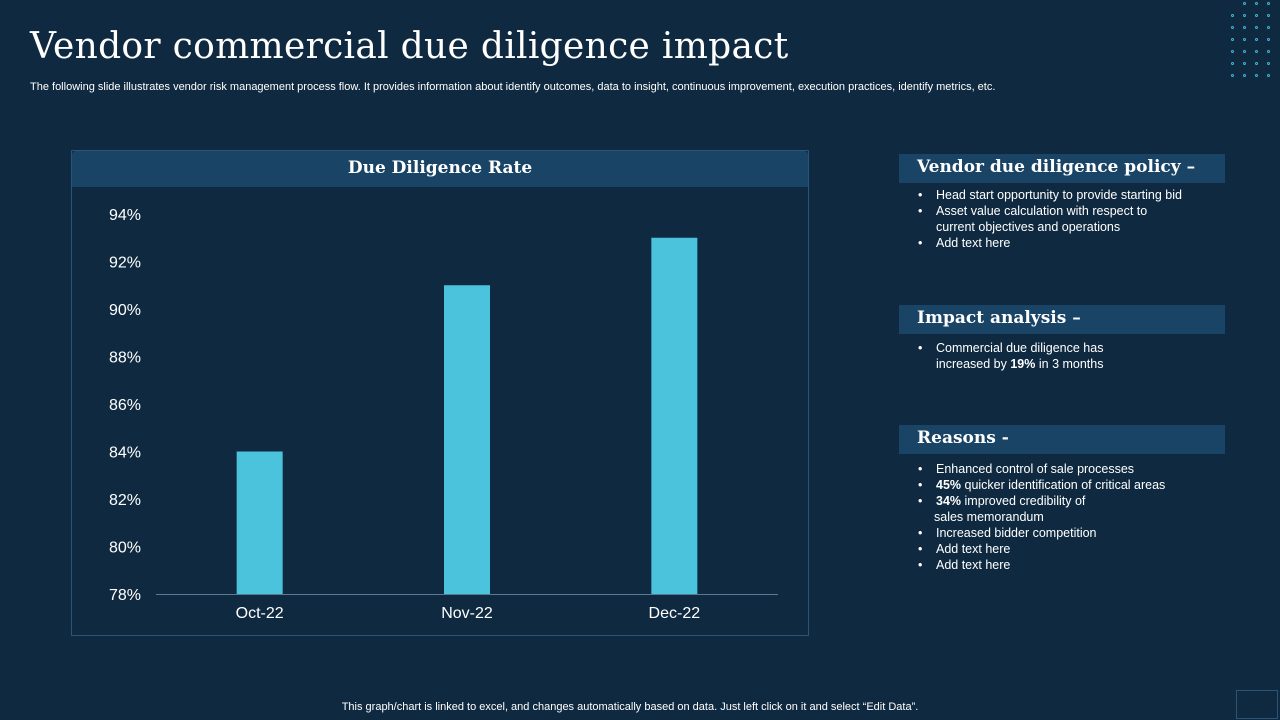 The width and height of the screenshot is (1280, 720). What do you see at coordinates (1068, 501) in the screenshot?
I see `list-item: 34% improved credibility of` at bounding box center [1068, 501].